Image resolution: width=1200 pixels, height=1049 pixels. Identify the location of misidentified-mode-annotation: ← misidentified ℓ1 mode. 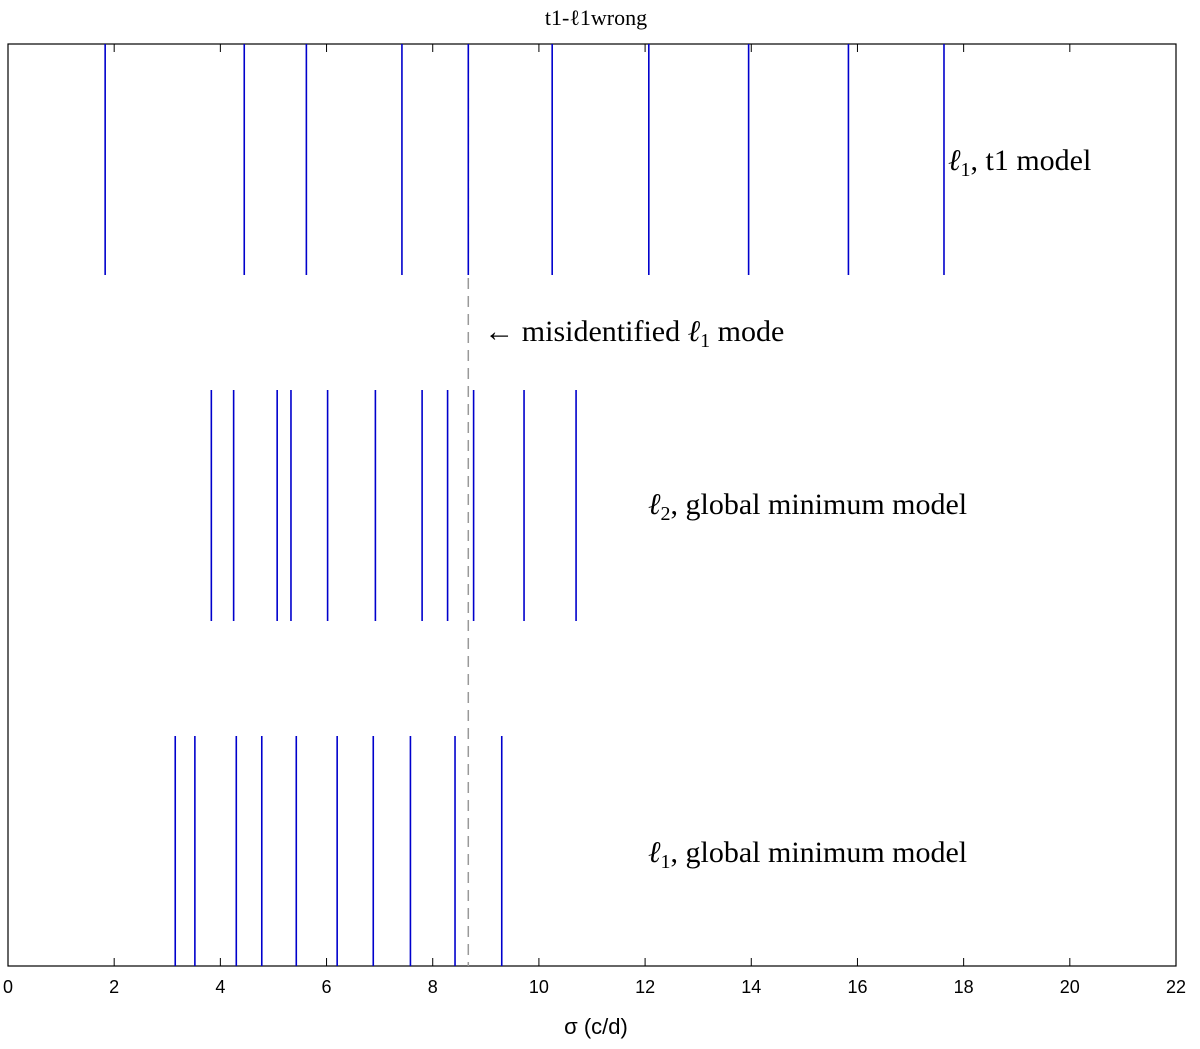
(634, 333).